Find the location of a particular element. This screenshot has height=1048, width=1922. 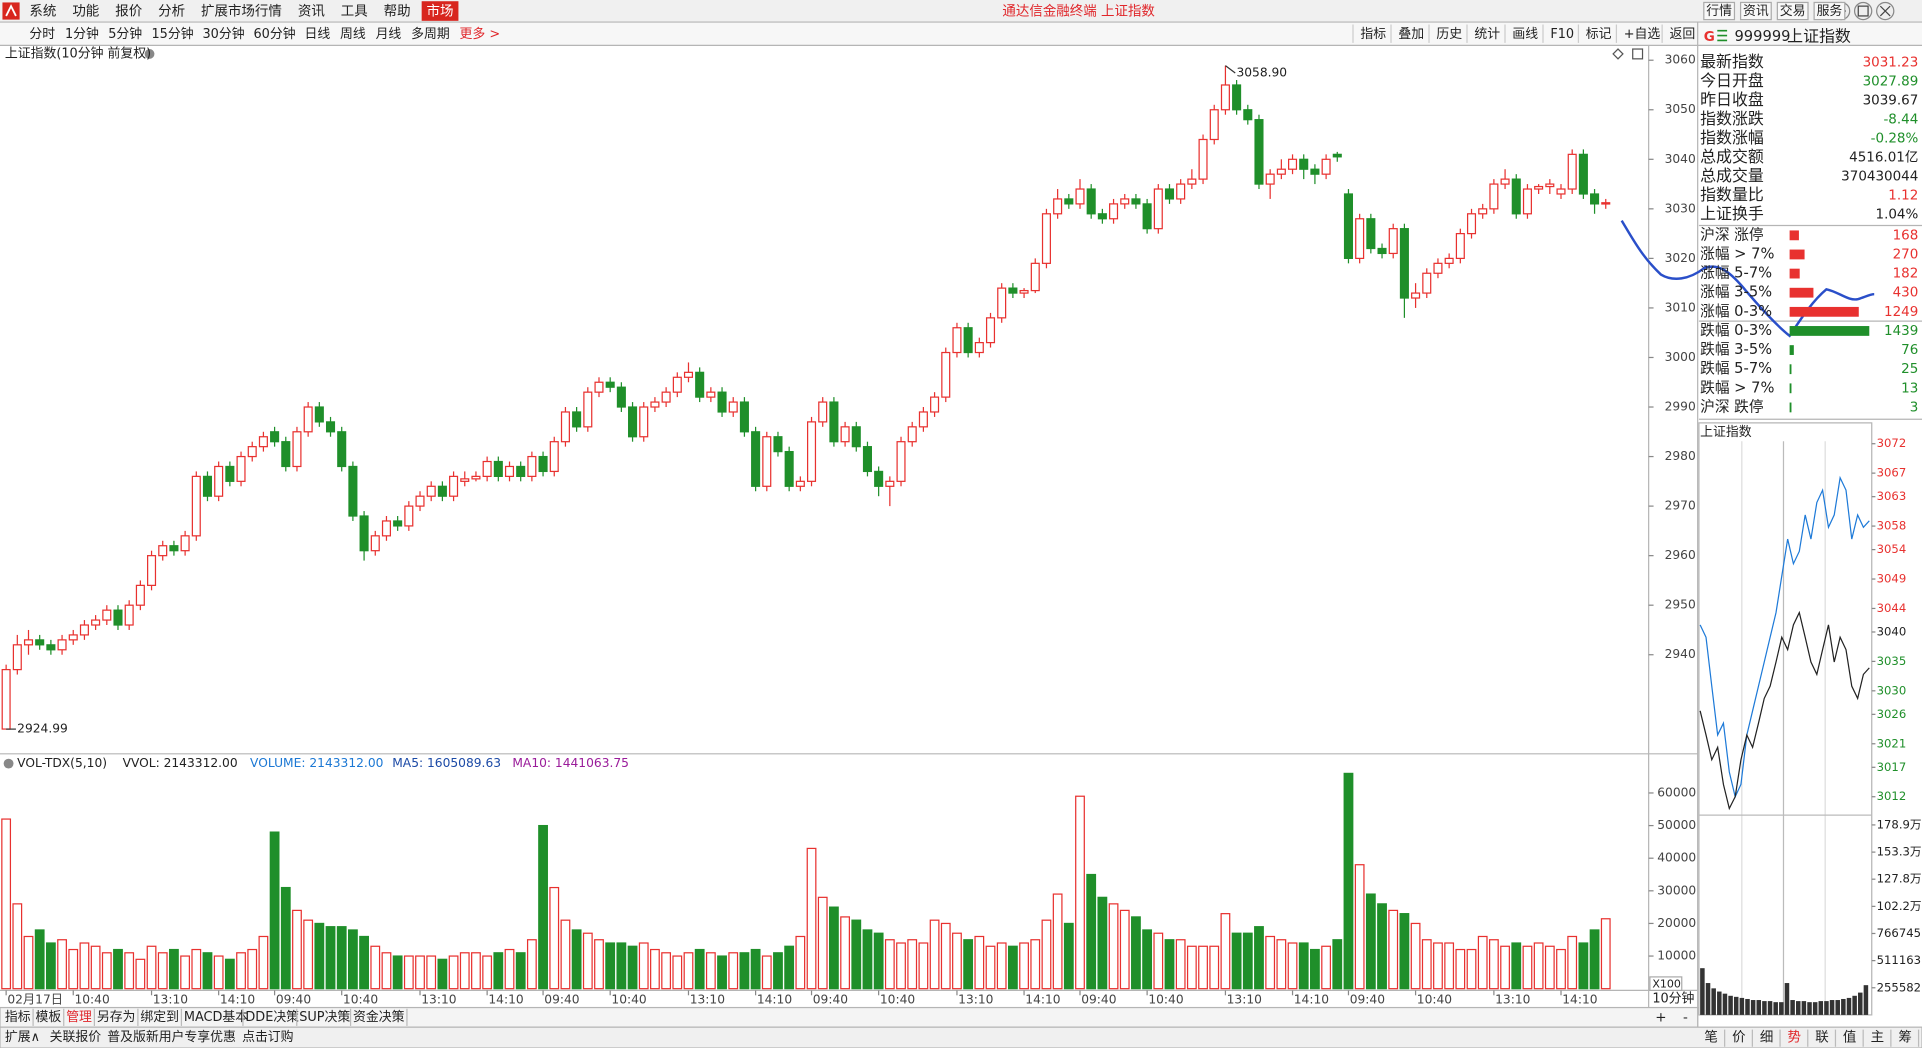

mini-y-tick-label: 3044 is located at coordinates (1892, 608).